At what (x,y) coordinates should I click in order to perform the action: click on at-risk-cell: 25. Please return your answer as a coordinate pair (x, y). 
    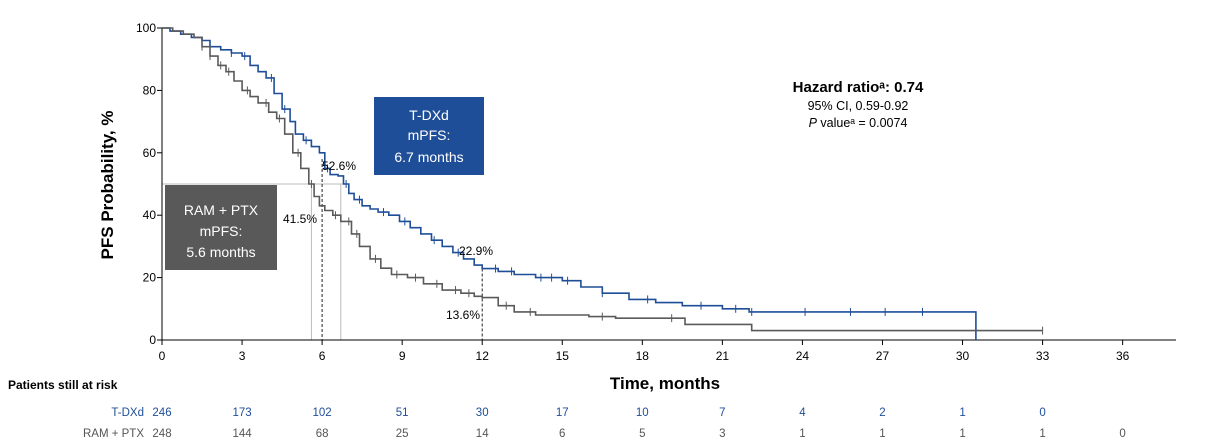
    Looking at the image, I should click on (402, 434).